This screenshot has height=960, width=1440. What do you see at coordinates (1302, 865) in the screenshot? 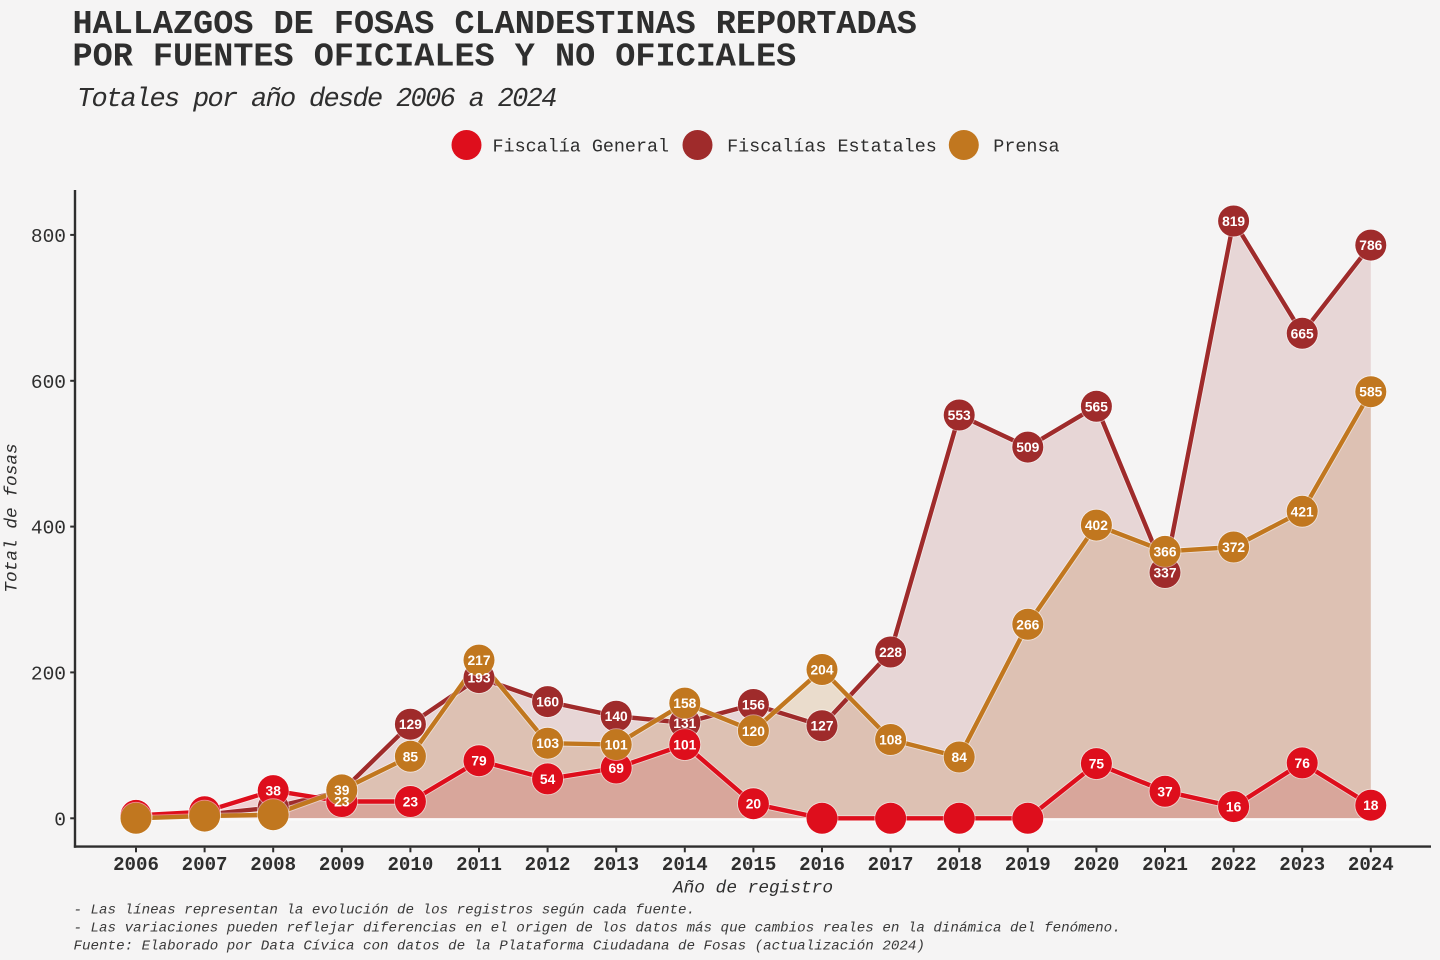
I see `svg-text: 2023` at bounding box center [1302, 865].